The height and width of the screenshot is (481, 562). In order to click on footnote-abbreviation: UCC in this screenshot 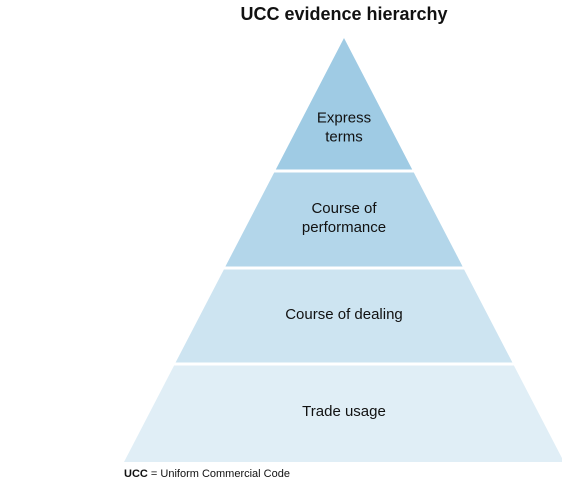, I will do `click(136, 474)`.